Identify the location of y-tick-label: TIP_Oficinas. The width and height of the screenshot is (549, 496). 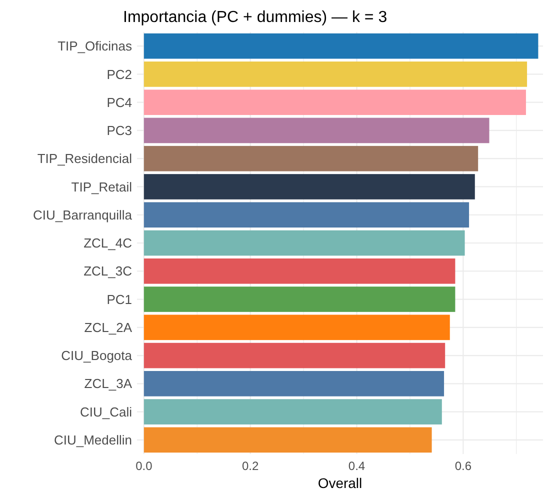
(95, 46).